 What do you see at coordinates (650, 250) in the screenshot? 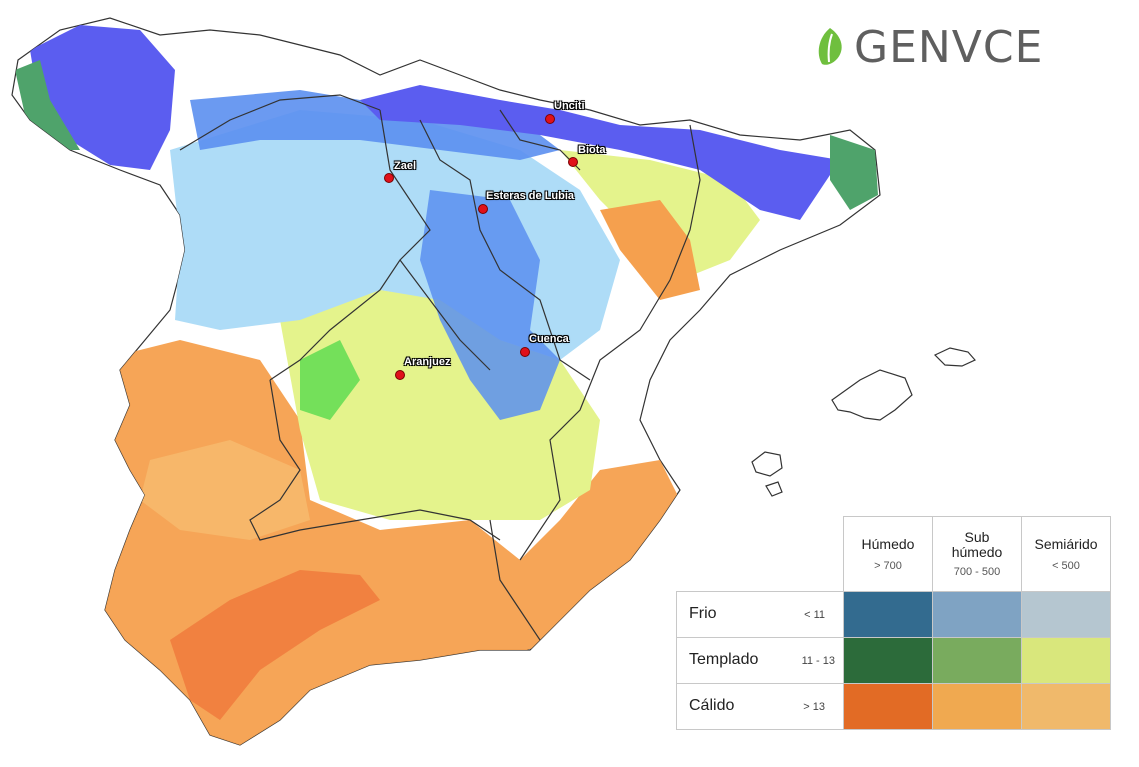
I see `zone-calido-ne` at bounding box center [650, 250].